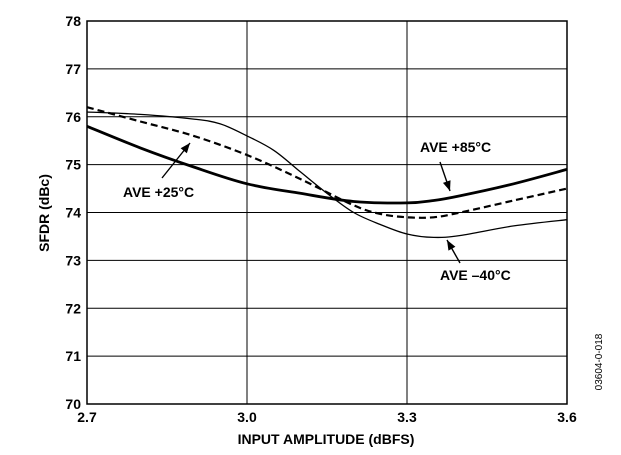 This screenshot has height=455, width=621. Describe the element at coordinates (73, 21) in the screenshot. I see `y-tick-label: 78` at that location.